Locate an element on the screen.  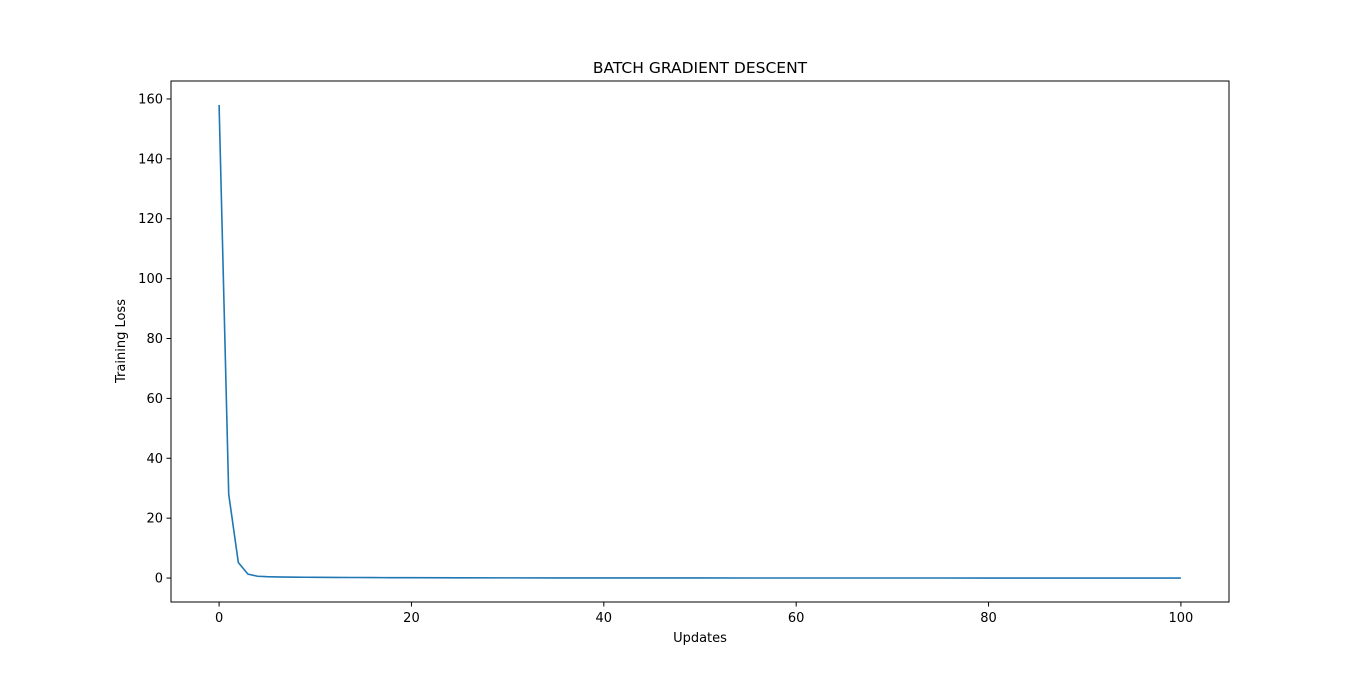
y-tick-label: 0 is located at coordinates (159, 579).